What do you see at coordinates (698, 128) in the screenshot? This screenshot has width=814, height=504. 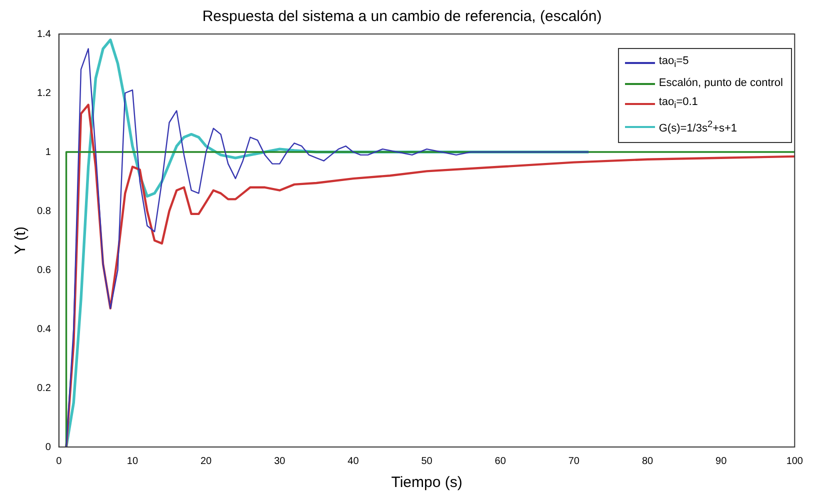 I see `legend-label: G(s)=1/3s$^{2}$+s+1` at bounding box center [698, 128].